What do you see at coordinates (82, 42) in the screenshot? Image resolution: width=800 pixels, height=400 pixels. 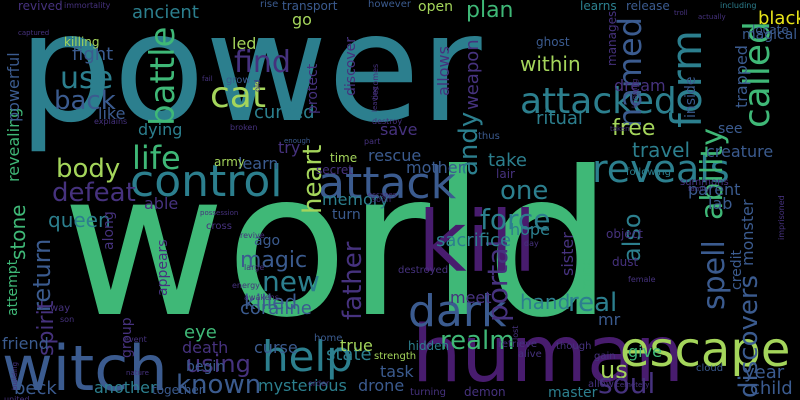 I see `word-killing: killing` at bounding box center [82, 42].